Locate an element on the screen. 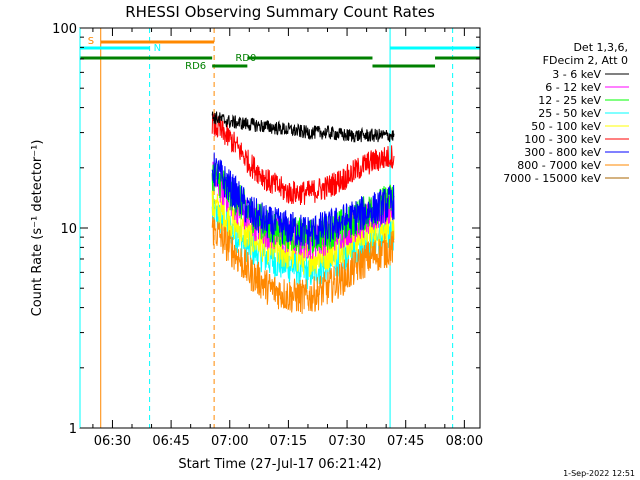 This screenshot has height=480, width=640. decimation-label-rd6: RD6 is located at coordinates (195, 66).